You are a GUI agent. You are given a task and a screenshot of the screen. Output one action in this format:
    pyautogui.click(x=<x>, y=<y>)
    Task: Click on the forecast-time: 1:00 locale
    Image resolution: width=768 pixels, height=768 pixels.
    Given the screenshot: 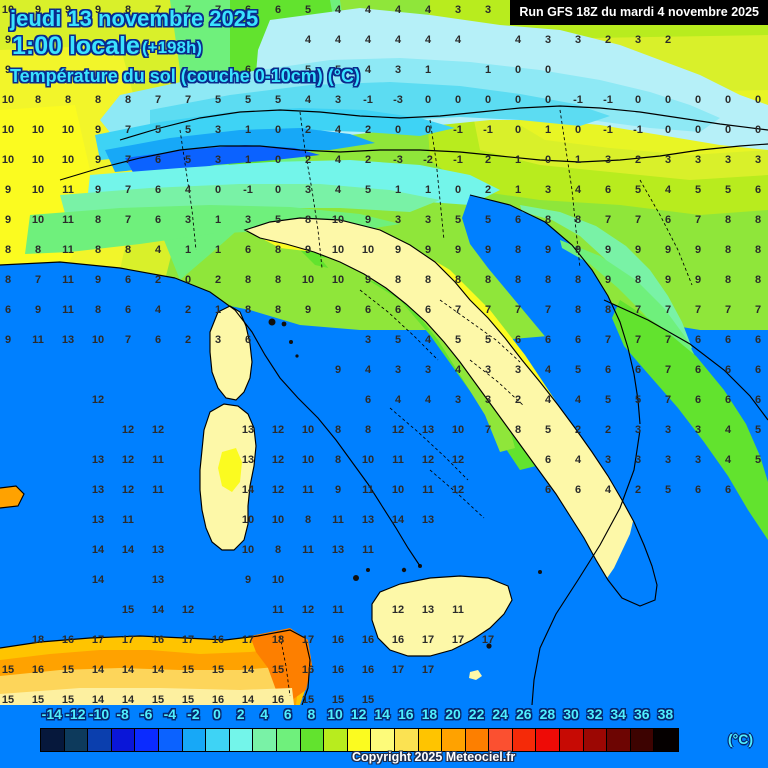 What is the action you would take?
    pyautogui.click(x=76, y=46)
    